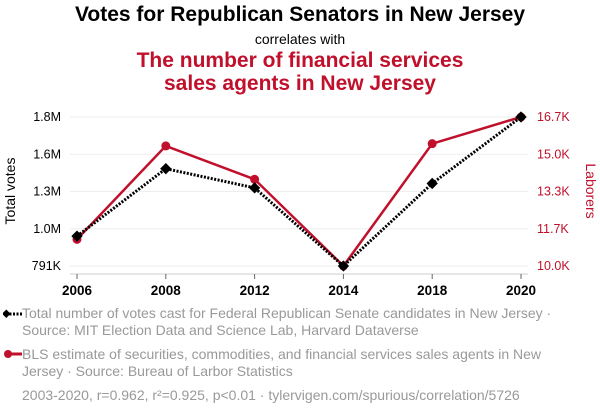 Image resolution: width=600 pixels, height=414 pixels. What do you see at coordinates (553, 229) in the screenshot?
I see `y-right-tick-label: 11.7K` at bounding box center [553, 229].